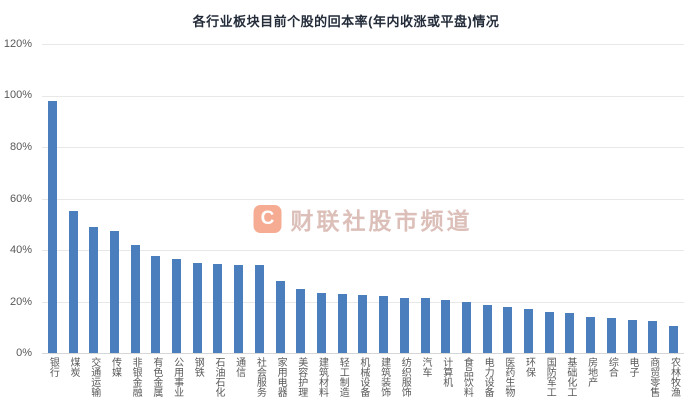 This screenshot has width=692, height=419. Describe the element at coordinates (260, 377) in the screenshot. I see `x-axis-label: 社会服务` at that location.